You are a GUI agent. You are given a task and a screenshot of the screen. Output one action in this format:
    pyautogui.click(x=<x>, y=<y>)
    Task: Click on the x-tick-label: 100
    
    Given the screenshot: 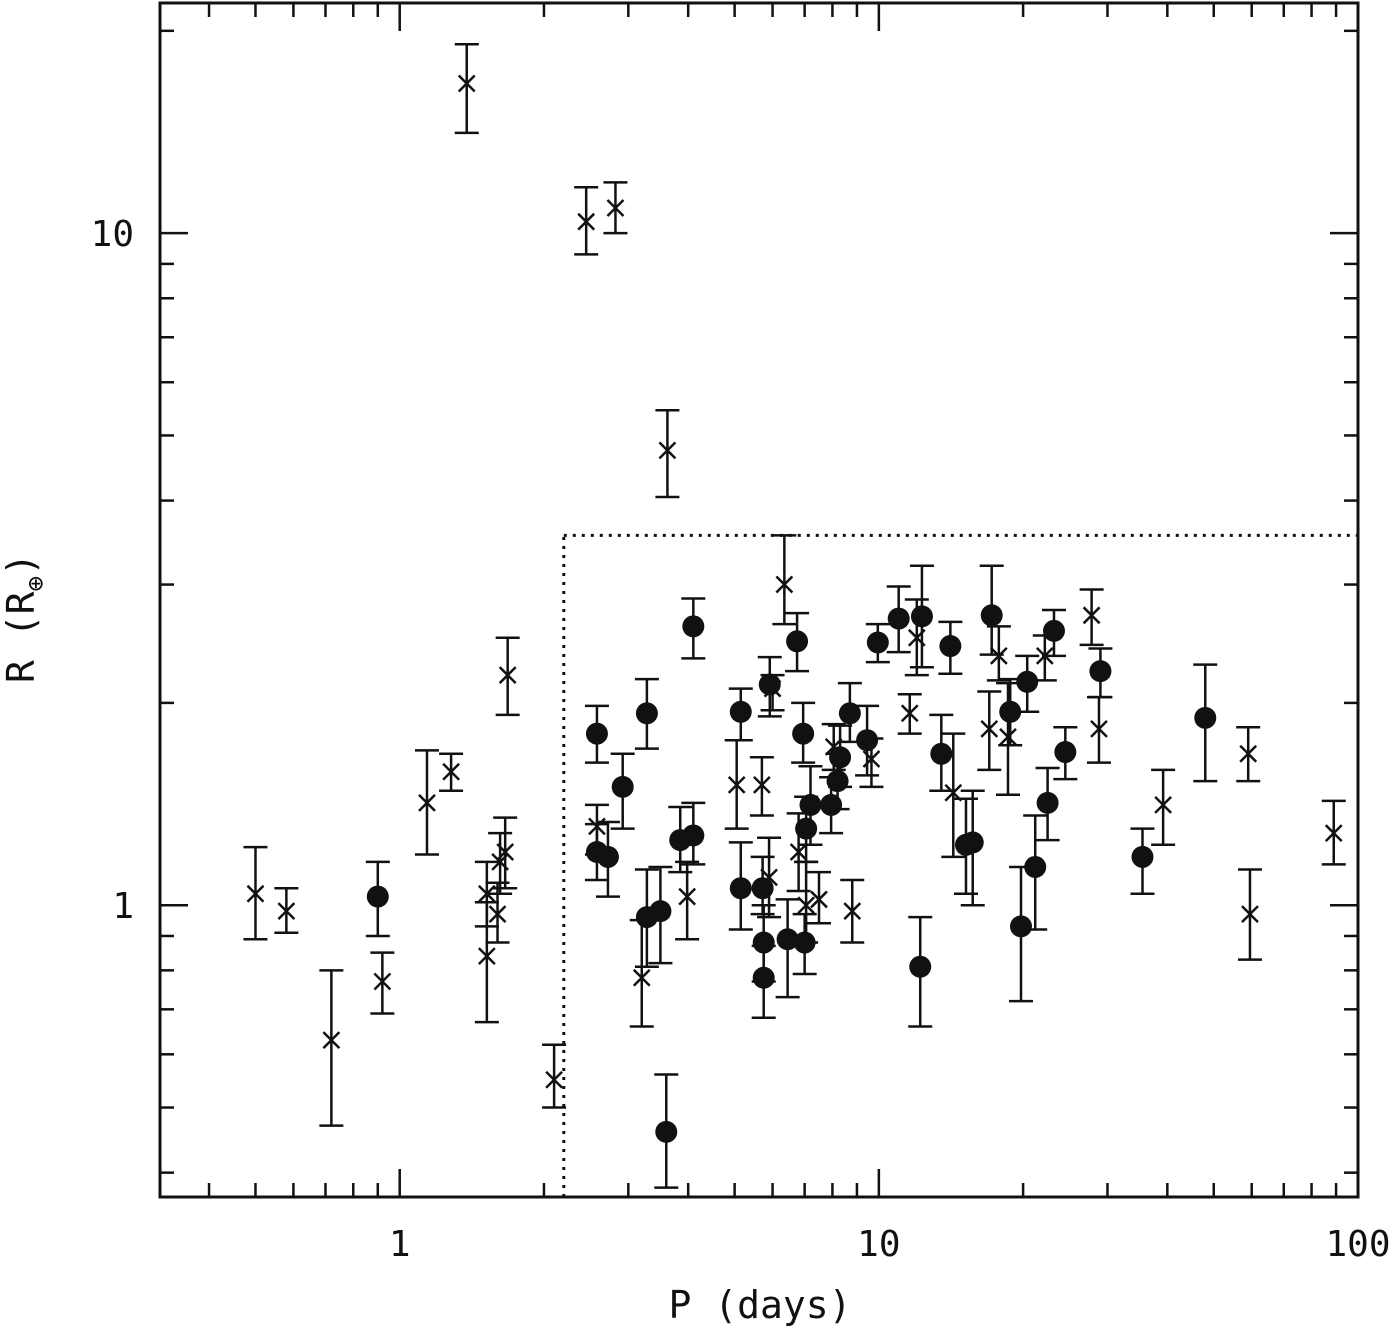 What is the action you would take?
    pyautogui.click(x=1357, y=1244)
    